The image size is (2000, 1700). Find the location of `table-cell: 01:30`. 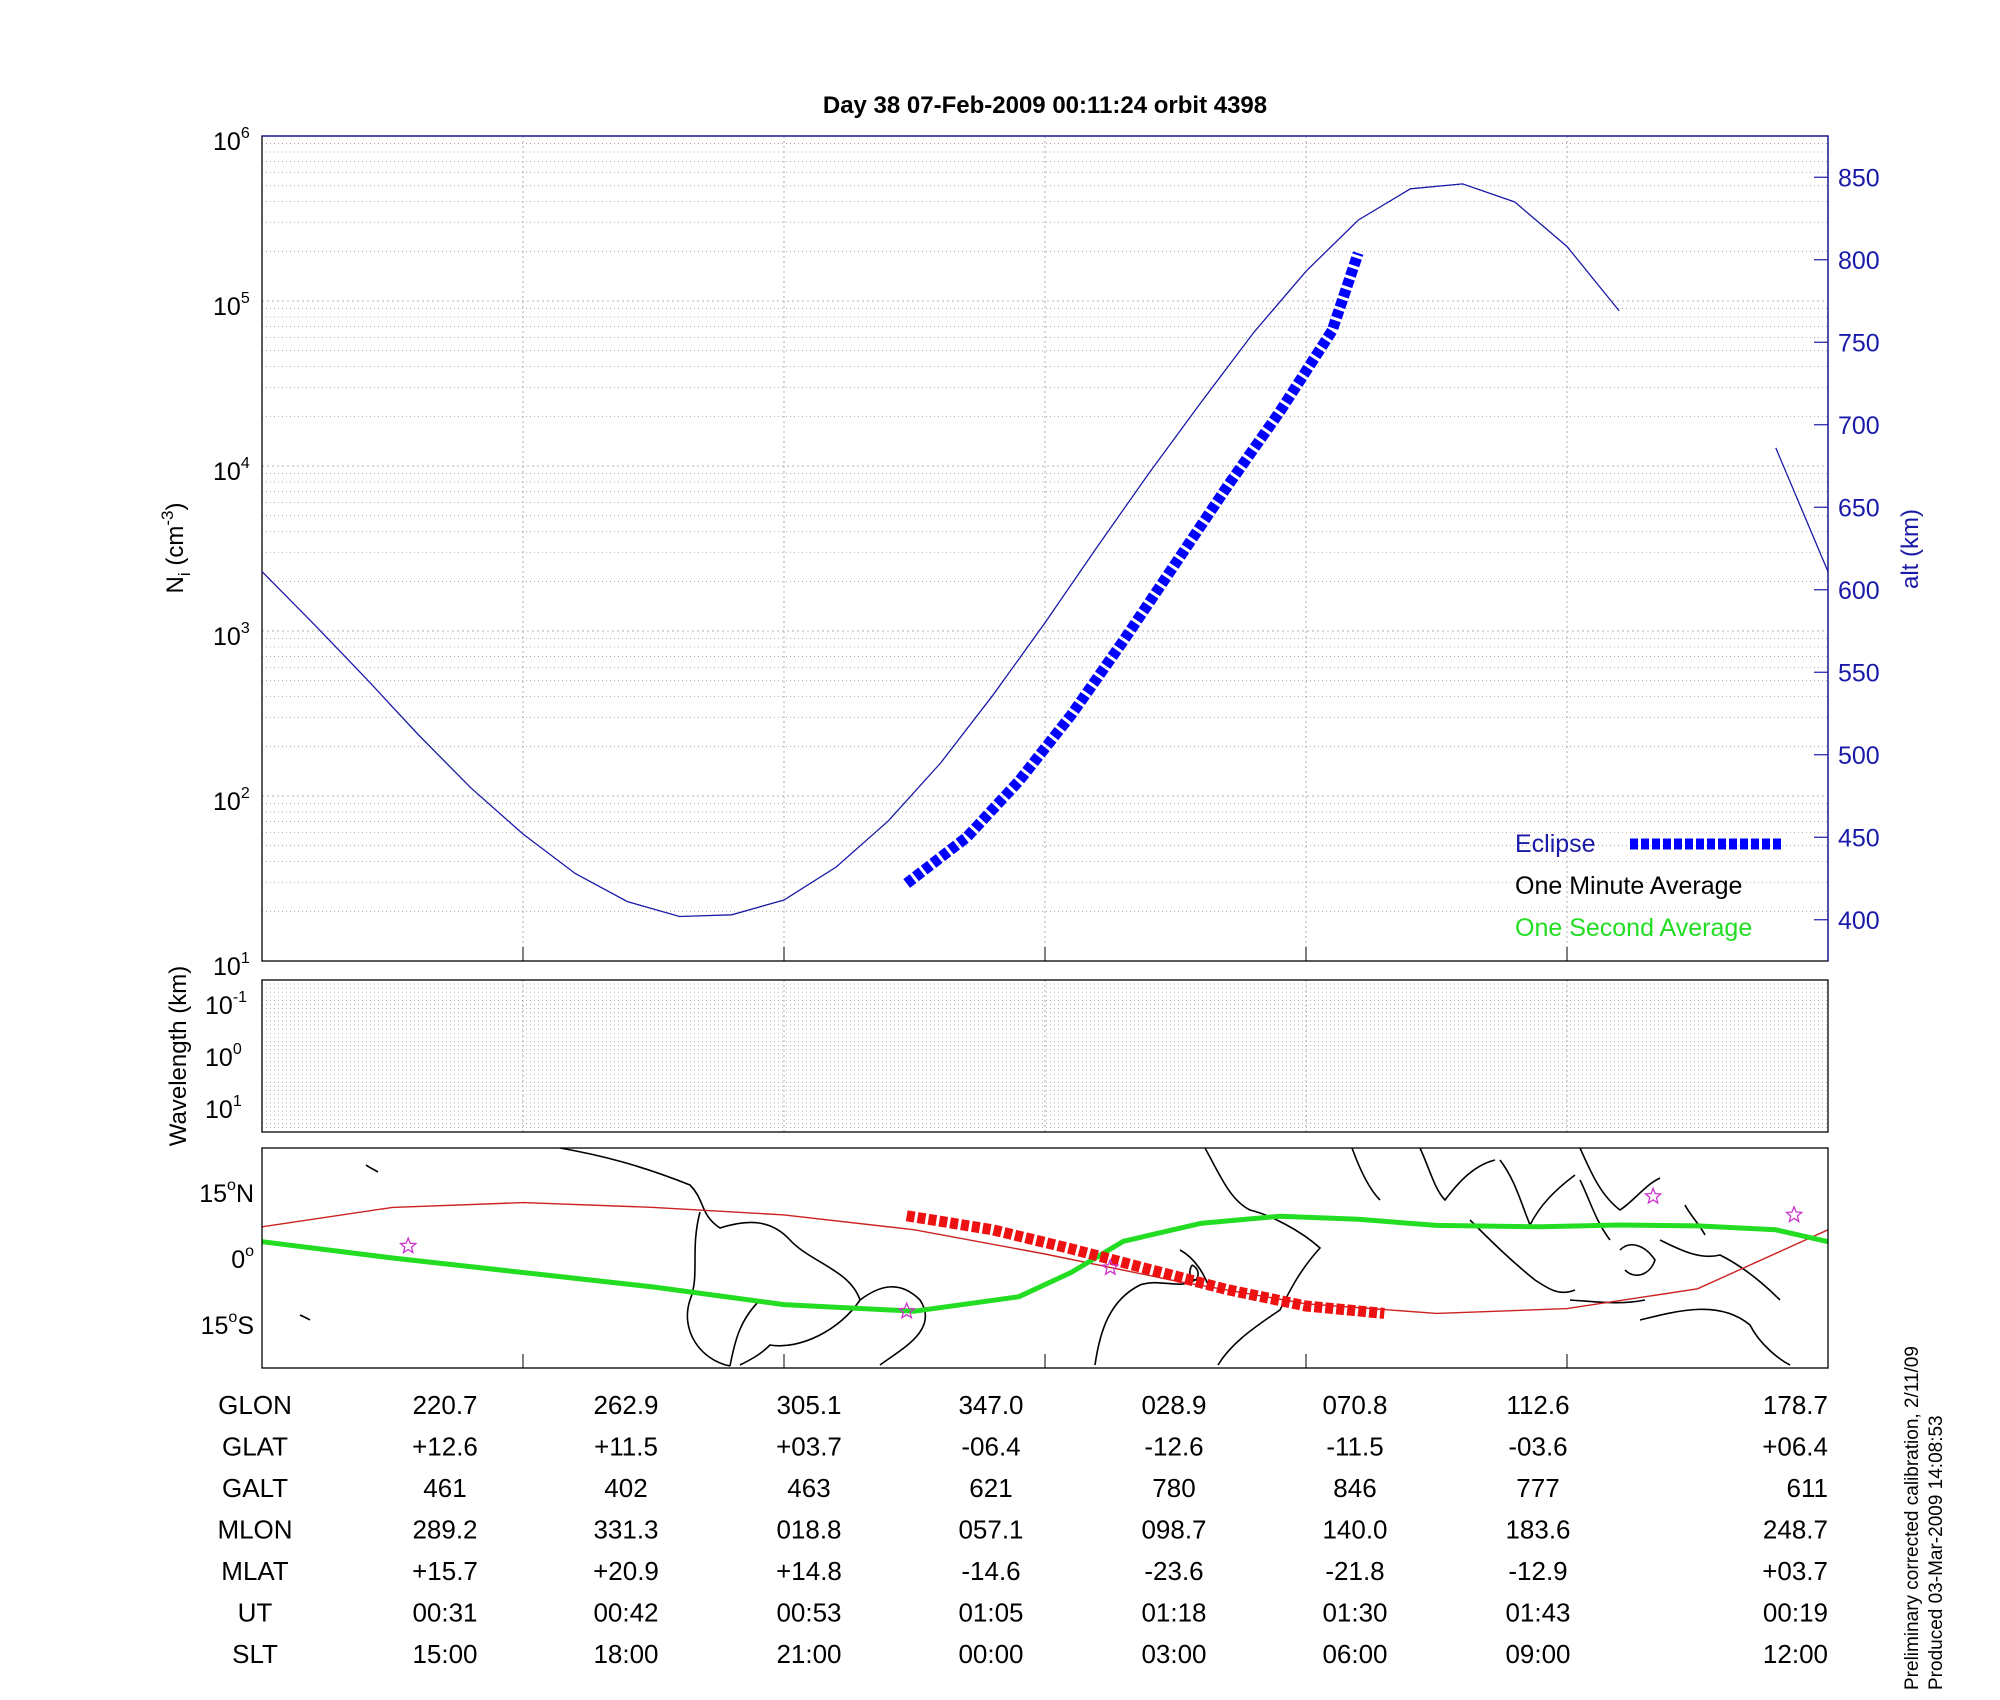

table-cell: 01:30 is located at coordinates (1354, 1613).